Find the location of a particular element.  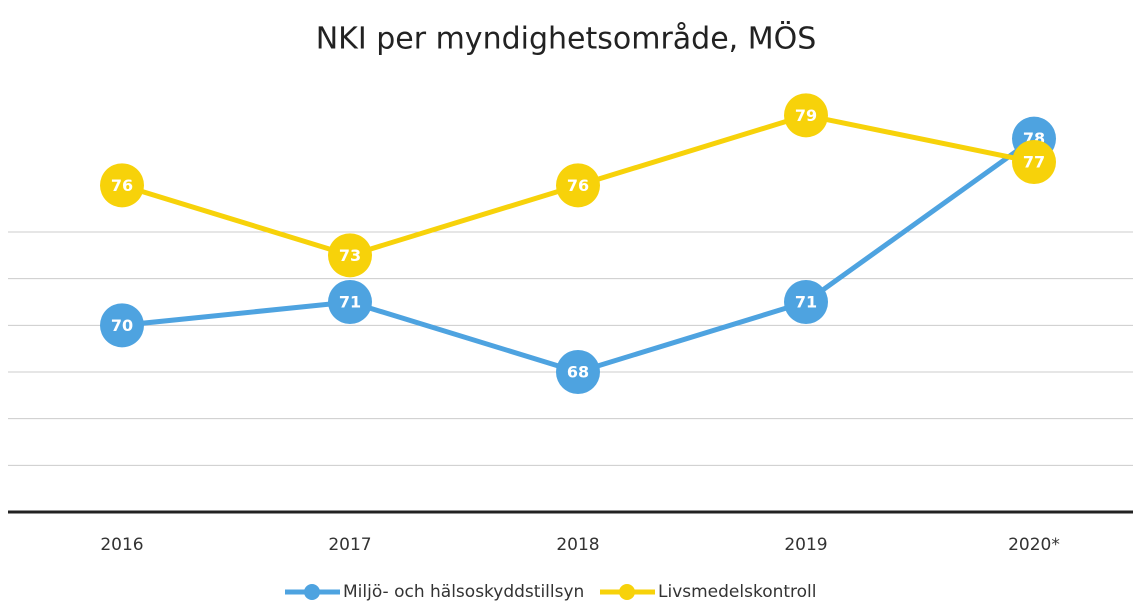

data-label: 68 is located at coordinates (578, 372).